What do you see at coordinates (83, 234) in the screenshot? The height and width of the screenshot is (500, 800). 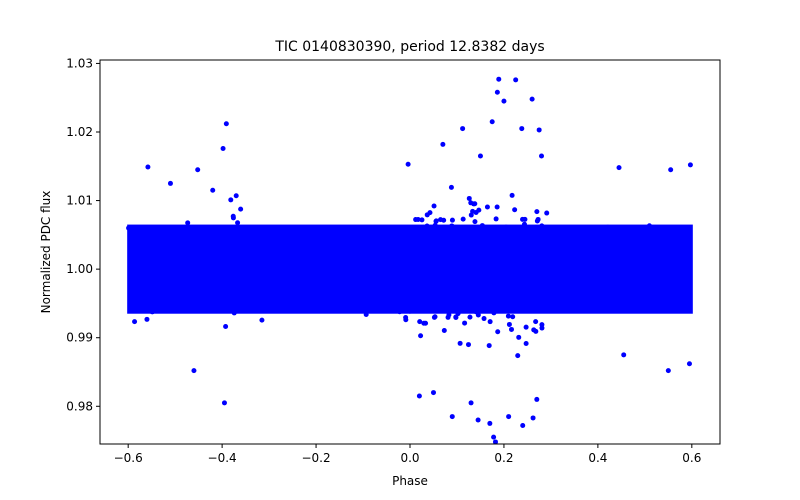 I see `y-axis: 0.98 0.99 1.00 1.01 1.02 1.03` at bounding box center [83, 234].